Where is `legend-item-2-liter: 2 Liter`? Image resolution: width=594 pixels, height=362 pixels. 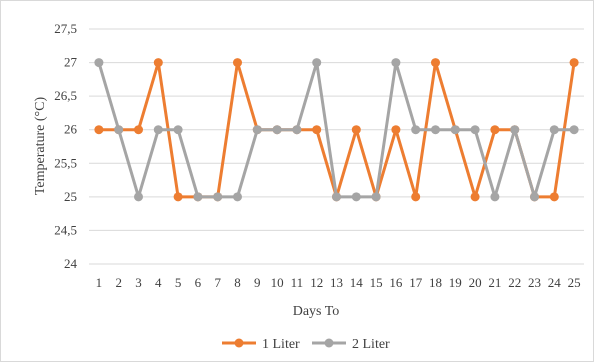 legend-item-2-liter: 2 Liter is located at coordinates (351, 344).